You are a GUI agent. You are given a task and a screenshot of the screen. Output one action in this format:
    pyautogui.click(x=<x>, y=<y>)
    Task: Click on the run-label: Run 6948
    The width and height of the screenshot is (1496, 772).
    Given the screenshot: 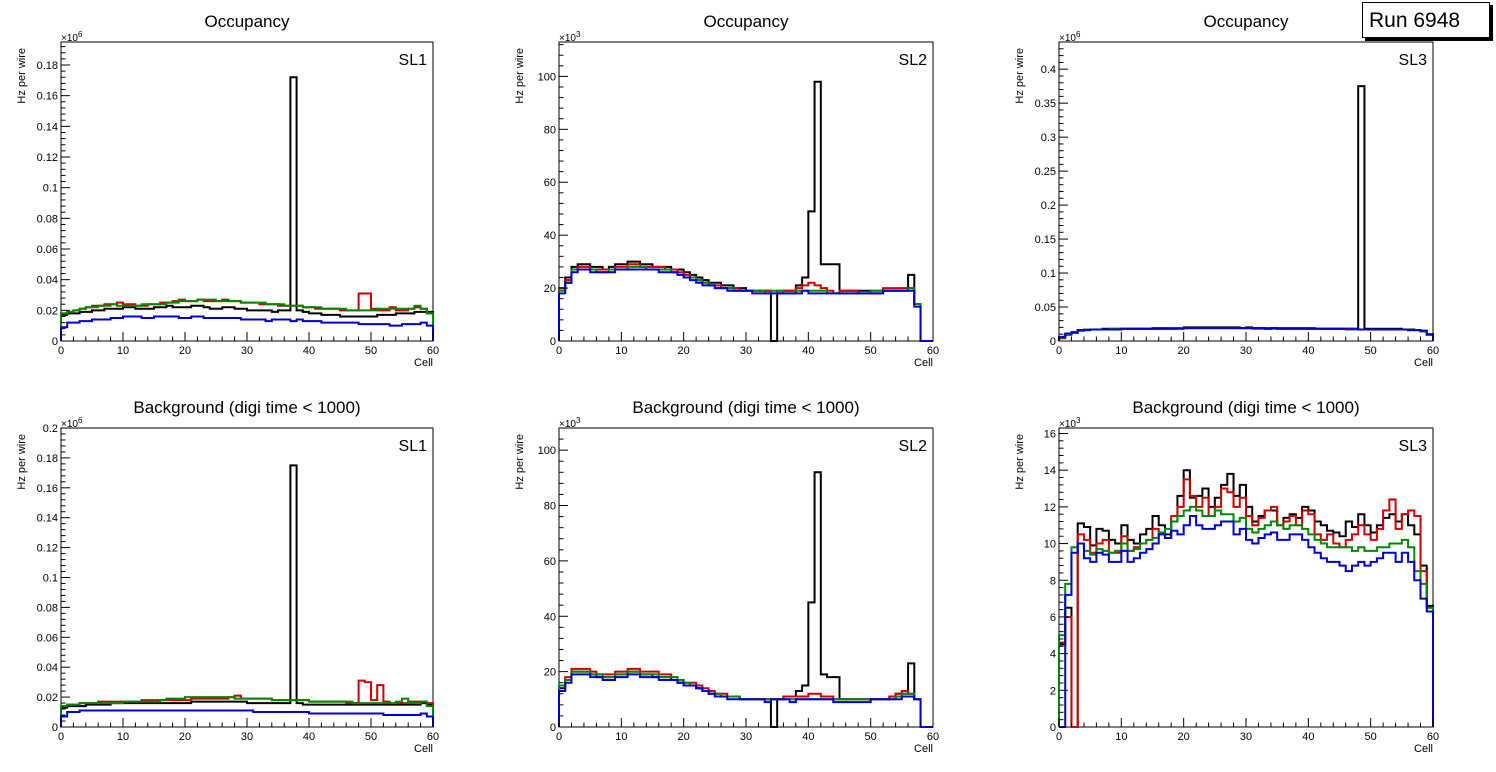 What is the action you would take?
    pyautogui.click(x=1426, y=20)
    